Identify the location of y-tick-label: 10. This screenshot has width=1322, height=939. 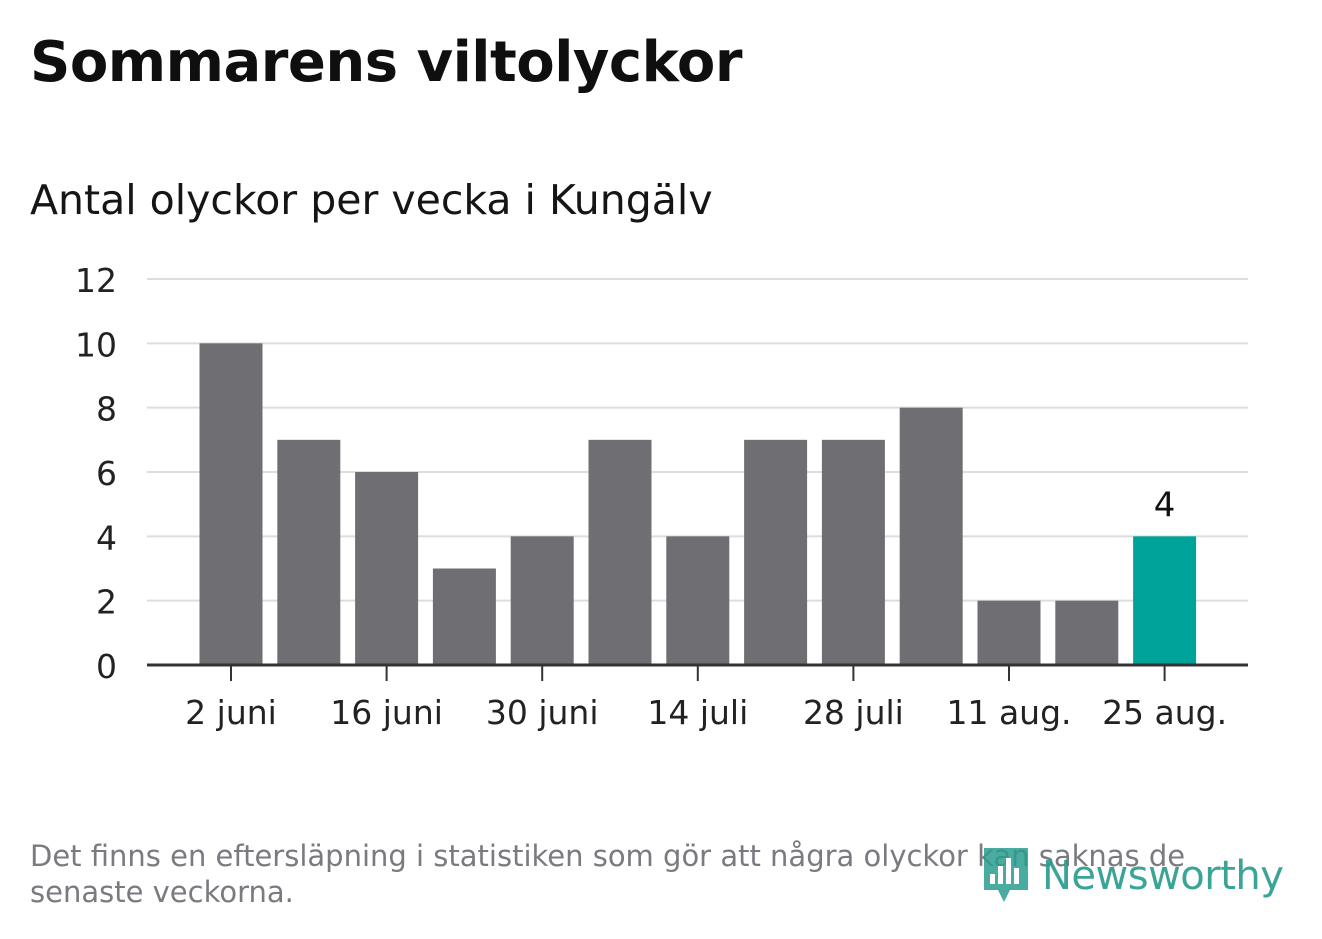
(96, 344).